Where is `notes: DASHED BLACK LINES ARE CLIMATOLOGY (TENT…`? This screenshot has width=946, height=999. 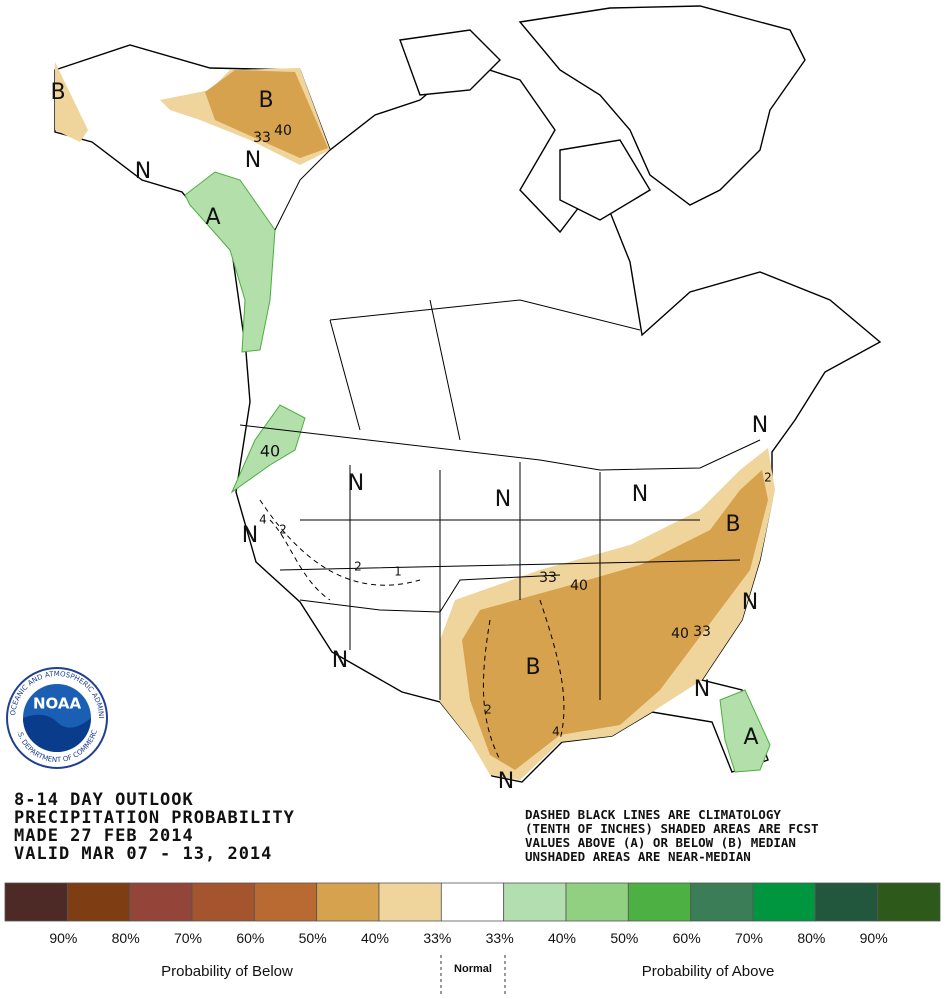 notes: DASHED BLACK LINES ARE CLIMATOLOGY (TENT… is located at coordinates (672, 835).